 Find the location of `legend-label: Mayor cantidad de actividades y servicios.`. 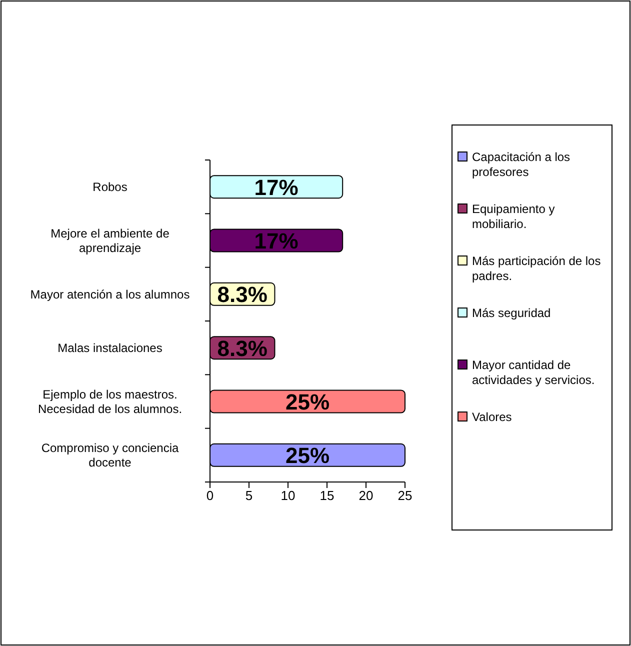

legend-label: Mayor cantidad de actividades y servicios. is located at coordinates (533, 372).